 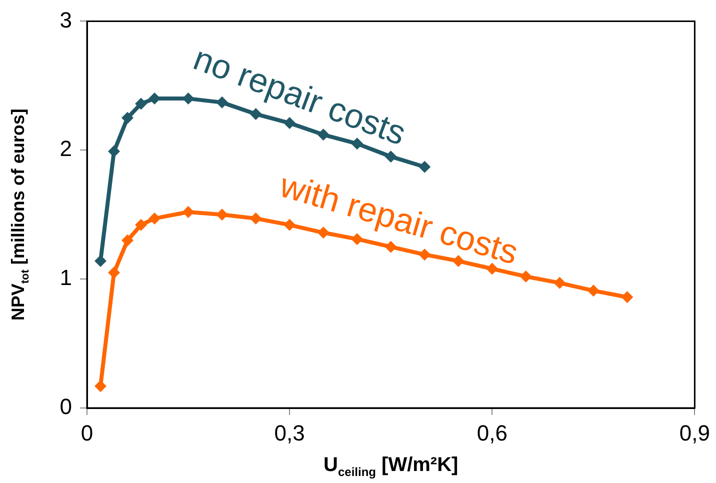 What do you see at coordinates (492, 433) in the screenshot?
I see `x-tick-label: 0,6` at bounding box center [492, 433].